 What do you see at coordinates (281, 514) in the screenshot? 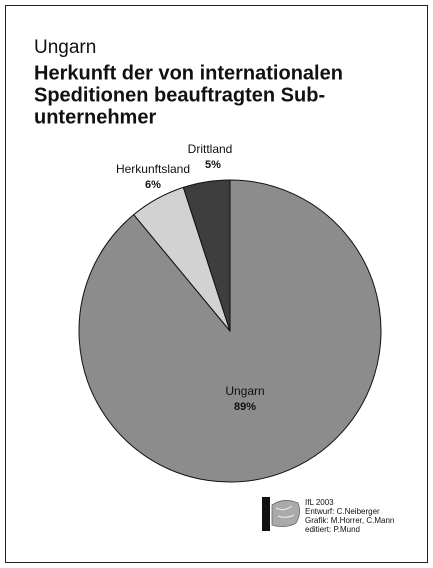
I see `footer-logo` at bounding box center [281, 514].